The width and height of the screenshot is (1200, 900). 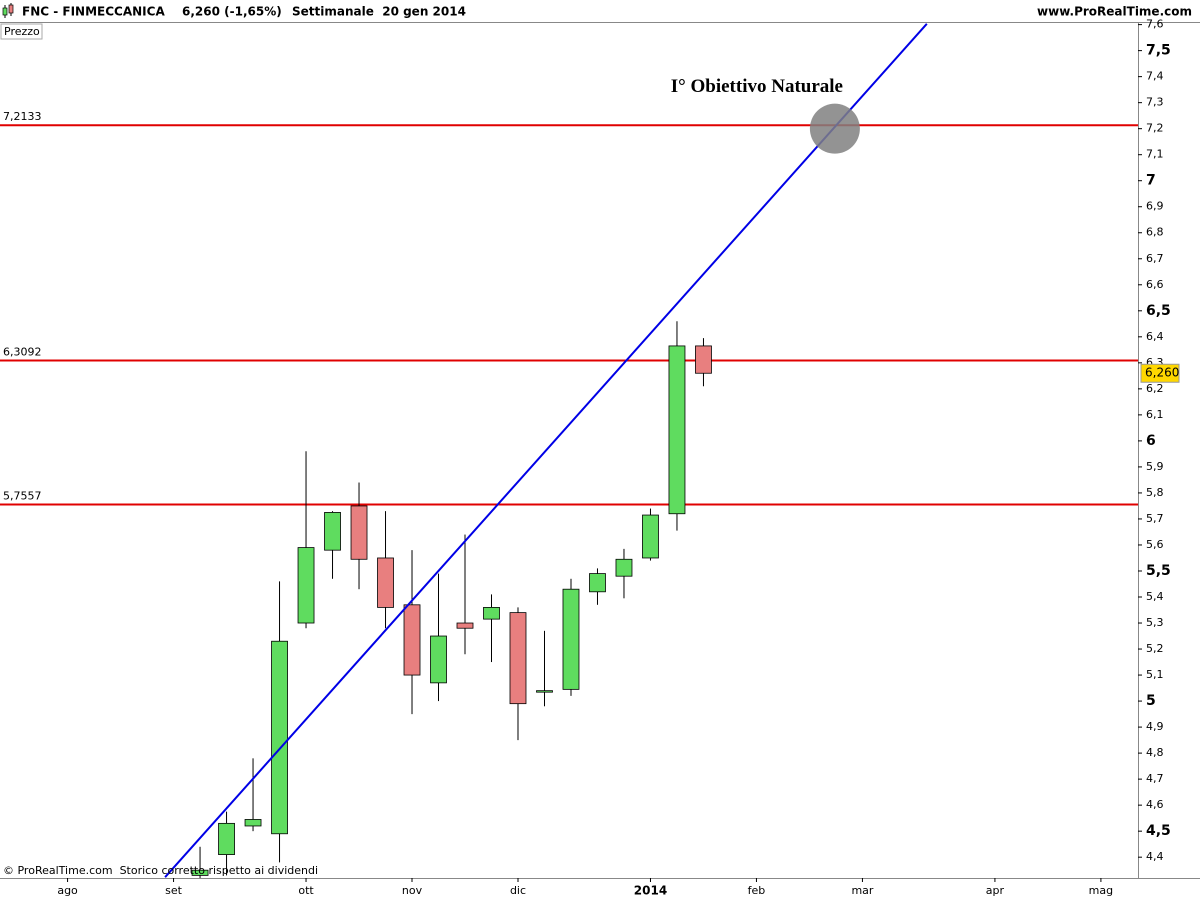 What do you see at coordinates (1155, 76) in the screenshot?
I see `y-tick-label: 7,4` at bounding box center [1155, 76].